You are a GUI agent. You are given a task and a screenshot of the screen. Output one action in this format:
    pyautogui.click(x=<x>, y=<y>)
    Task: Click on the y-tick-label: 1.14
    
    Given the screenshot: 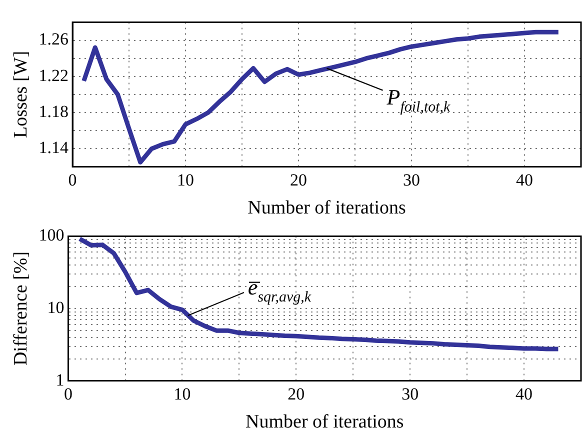 What is the action you would take?
    pyautogui.click(x=54, y=148)
    